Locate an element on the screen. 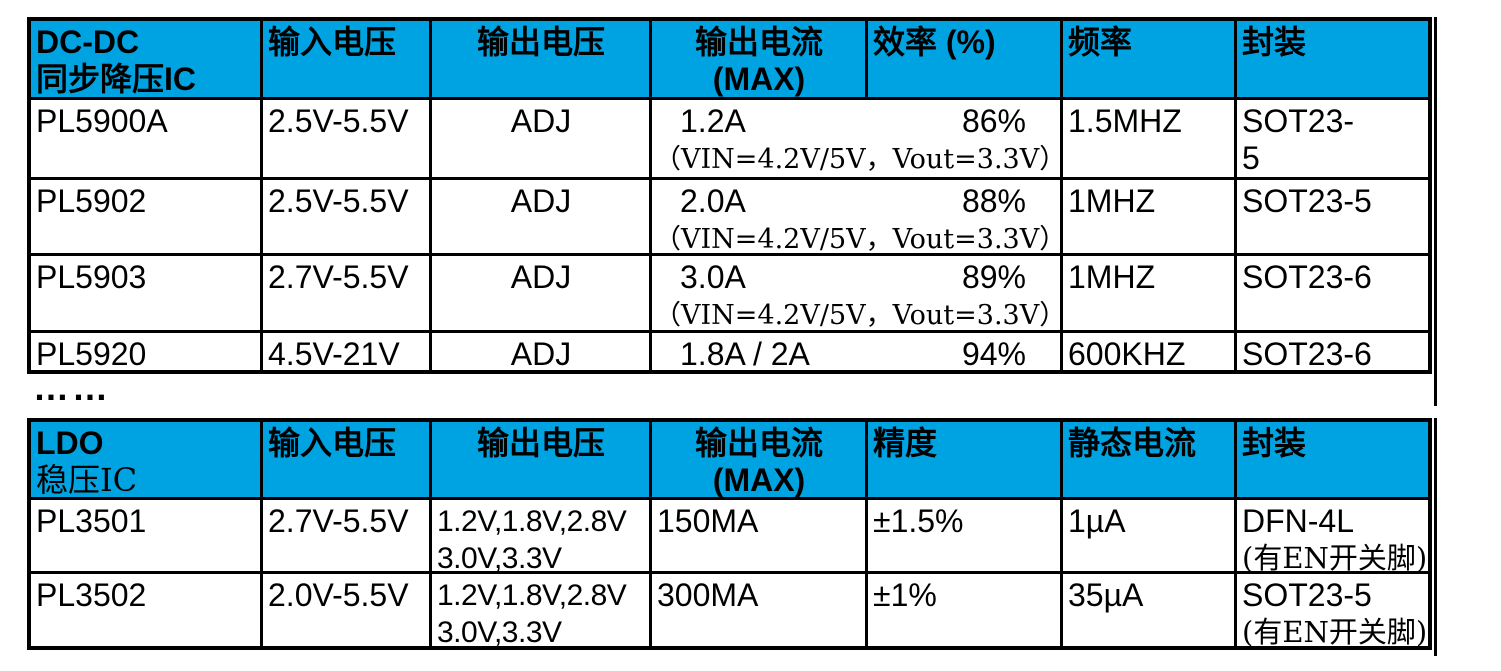 This screenshot has width=1501, height=671. dcdc-row-model: PL5900A is located at coordinates (147, 140).